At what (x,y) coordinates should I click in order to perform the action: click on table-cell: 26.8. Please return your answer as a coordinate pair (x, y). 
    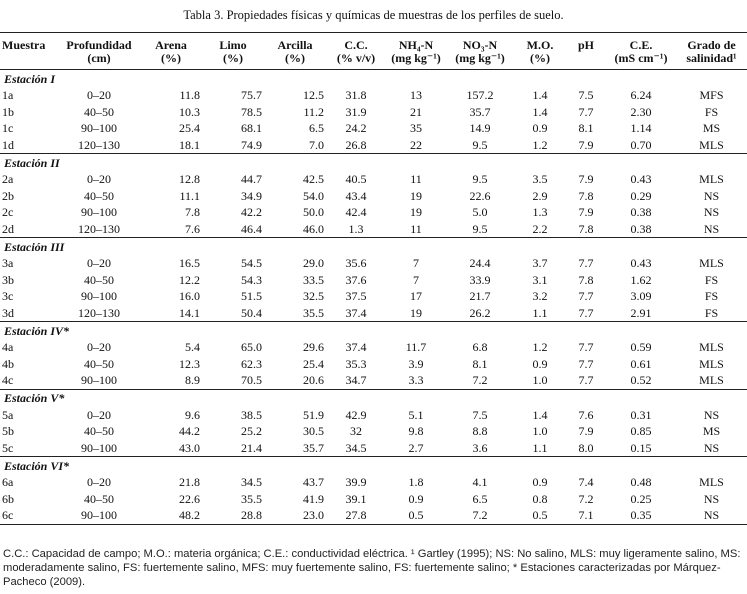
    Looking at the image, I should click on (356, 144).